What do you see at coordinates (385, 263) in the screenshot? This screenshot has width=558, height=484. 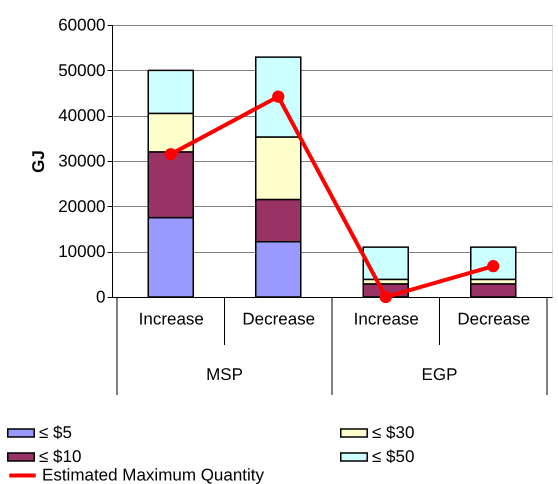 I see `bar` at bounding box center [385, 263].